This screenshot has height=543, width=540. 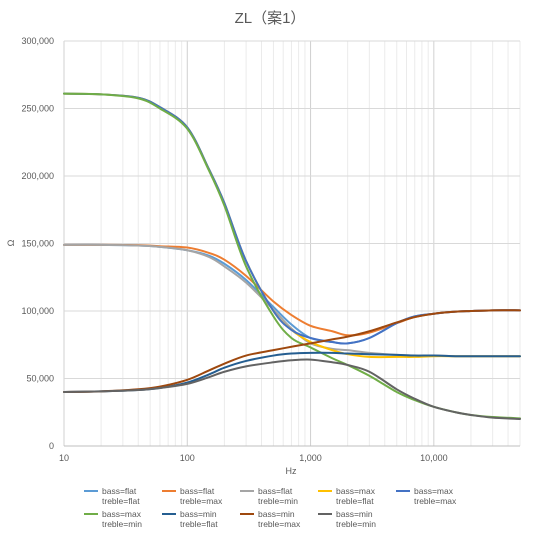 What do you see at coordinates (51, 446) in the screenshot?
I see `y-tick-label: 0` at bounding box center [51, 446].